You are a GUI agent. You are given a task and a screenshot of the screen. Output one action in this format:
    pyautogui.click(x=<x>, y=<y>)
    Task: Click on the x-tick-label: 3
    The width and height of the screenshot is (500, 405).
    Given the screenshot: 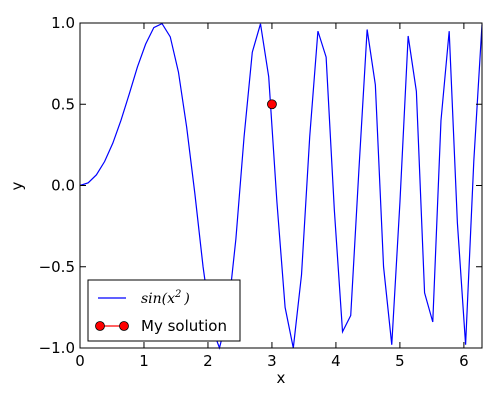 What is the action you would take?
    pyautogui.click(x=272, y=361)
    